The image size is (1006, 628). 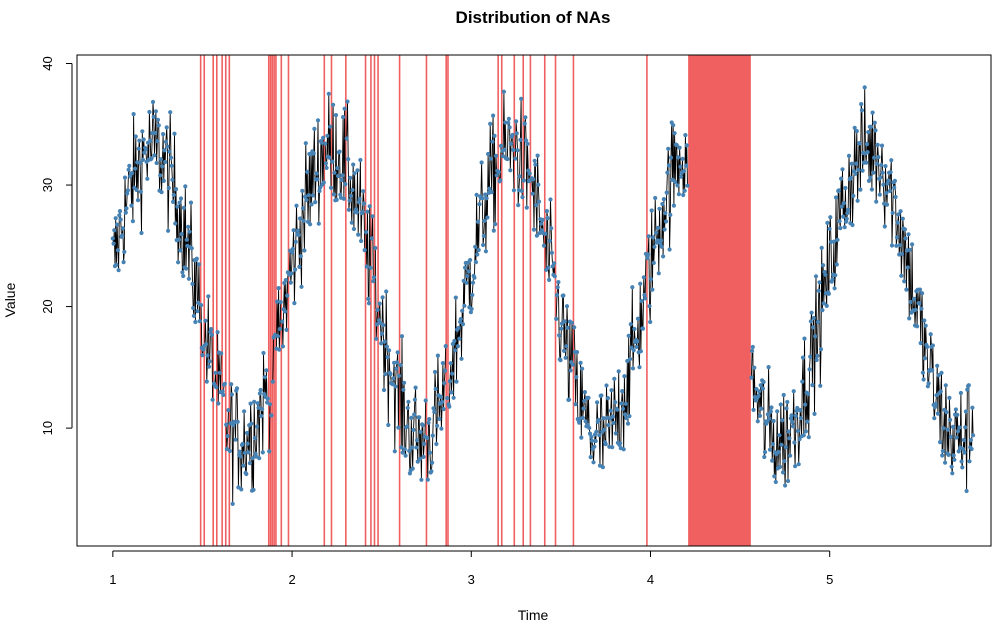 What do you see at coordinates (533, 17) in the screenshot?
I see `chart-title: Distribution of NAs` at bounding box center [533, 17].